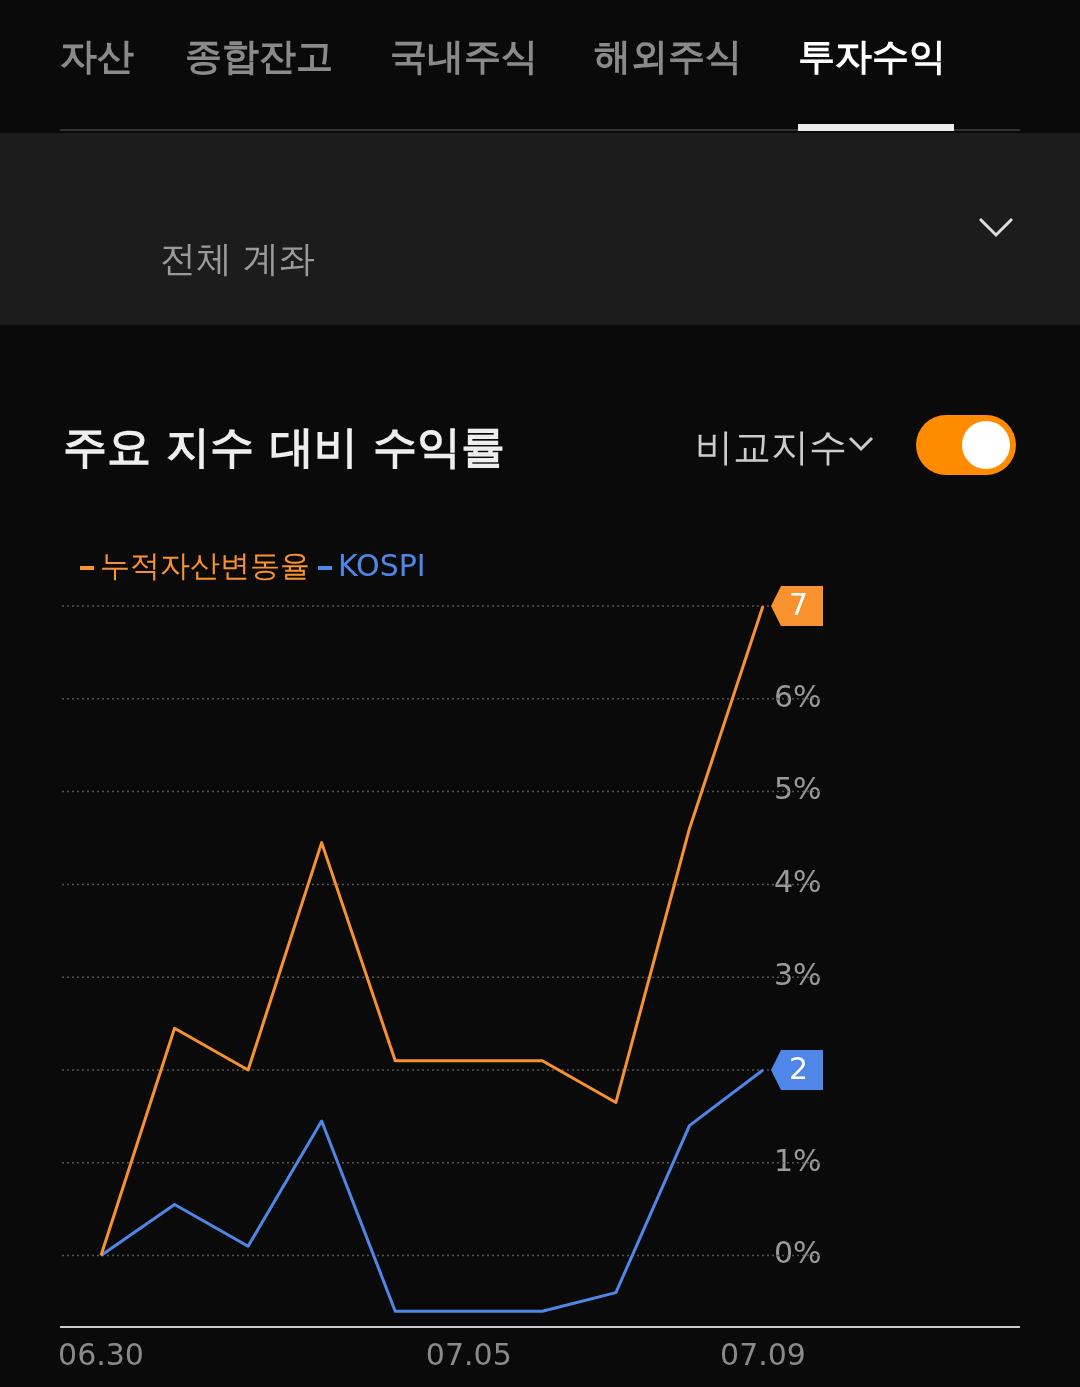 This screenshot has height=1387, width=1080. Describe the element at coordinates (798, 696) in the screenshot. I see `y-tick-label: 6%` at that location.